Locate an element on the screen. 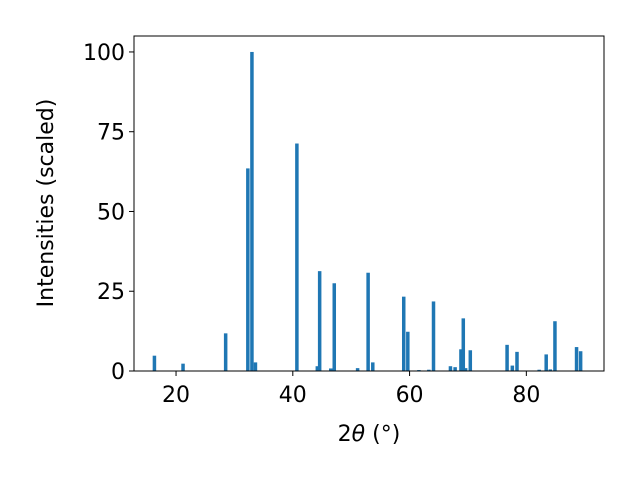  x-axis-ticks: 20 40 60 80 is located at coordinates (351, 389).